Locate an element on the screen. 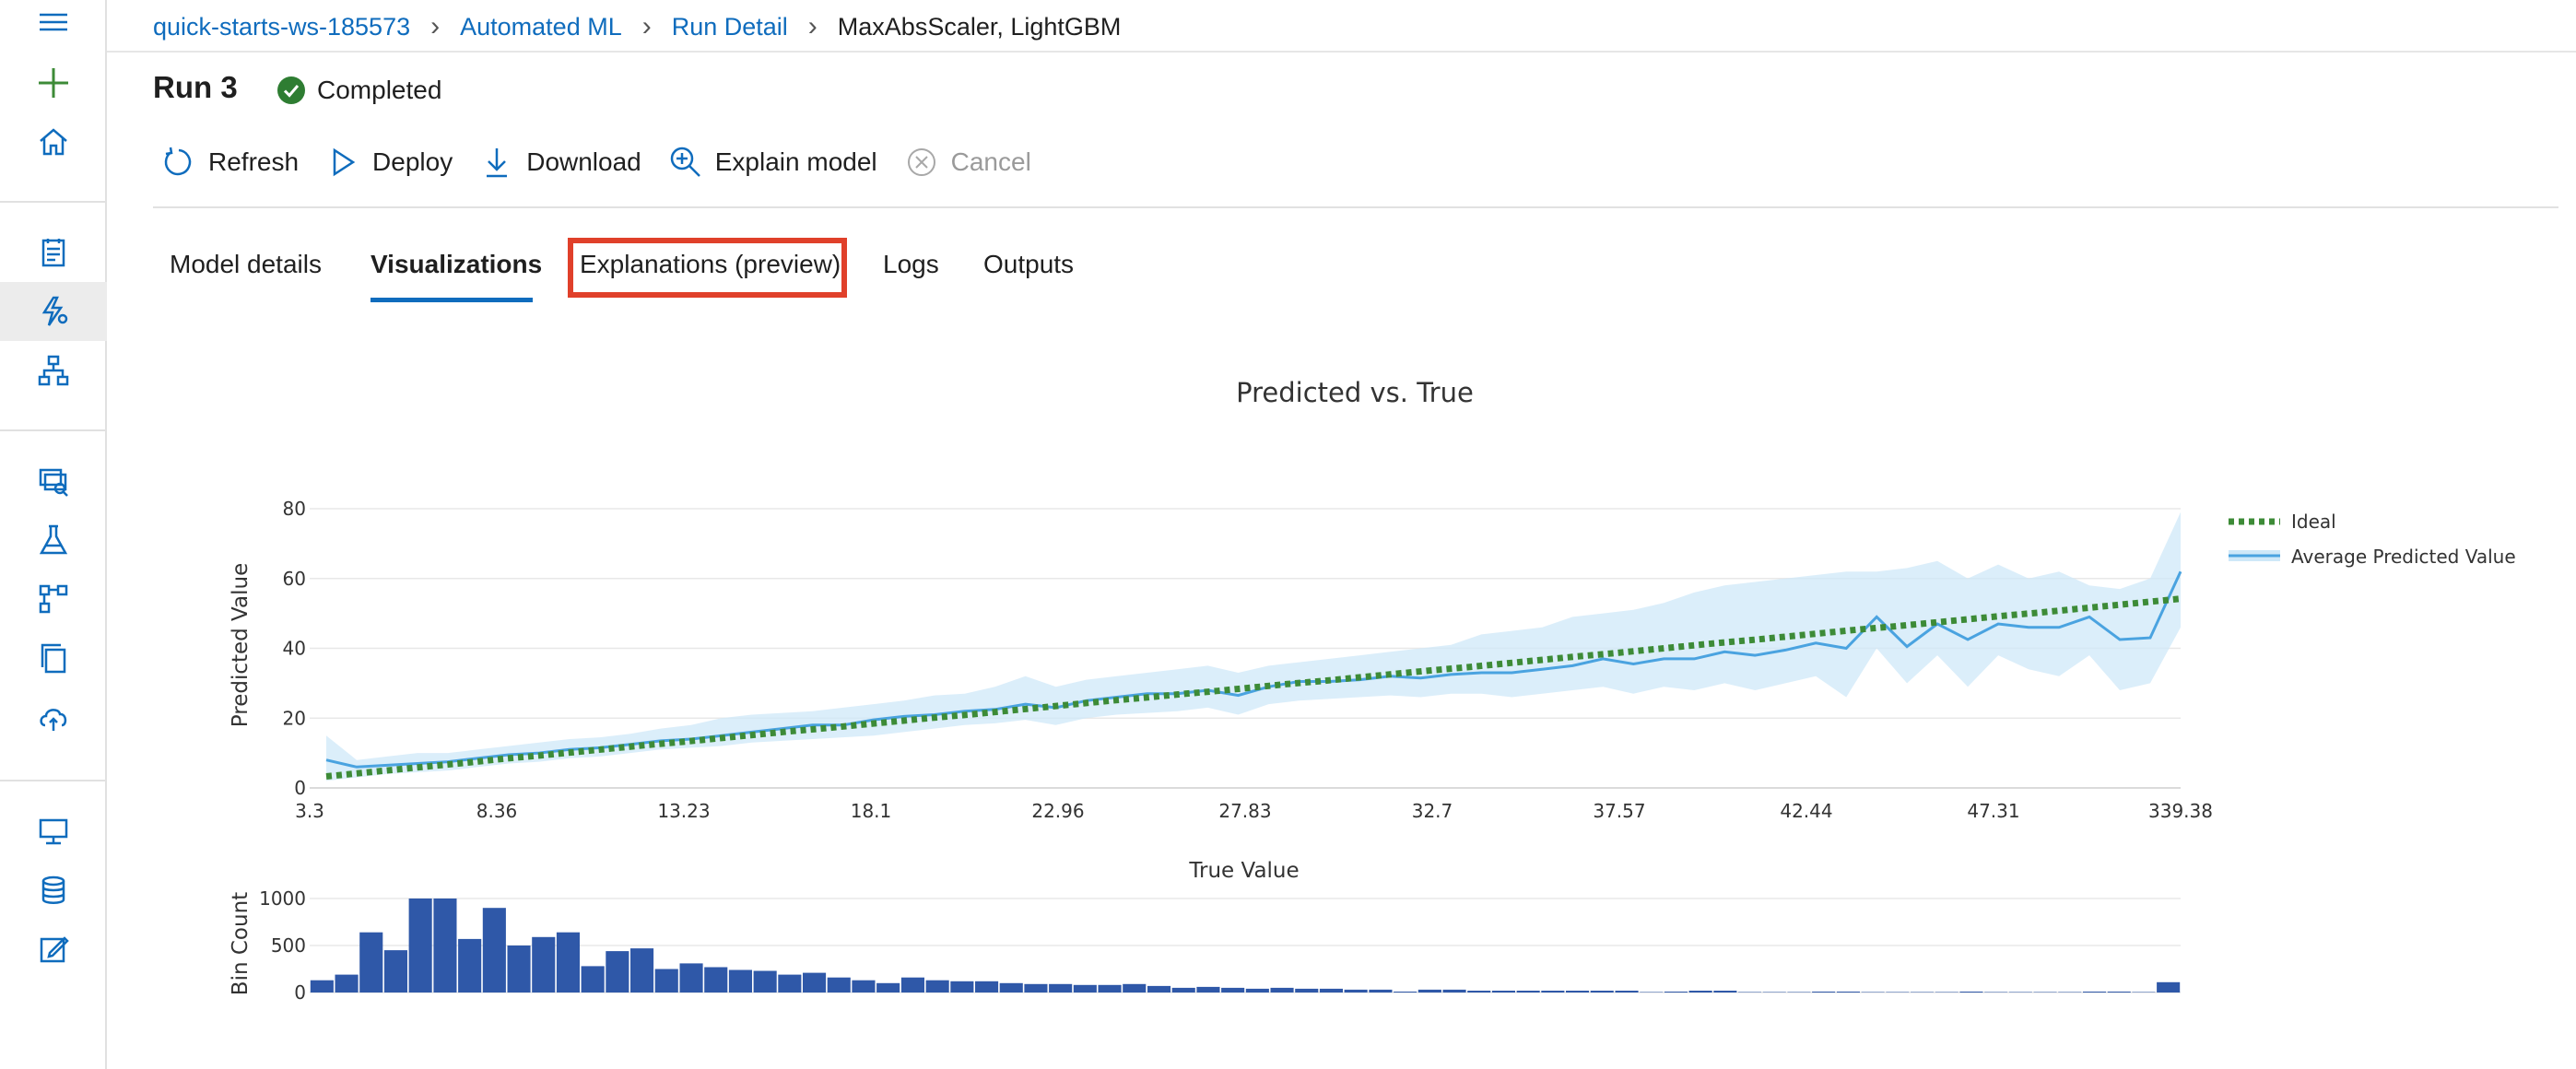 This screenshot has height=1069, width=2576. highlight-annotation-box is located at coordinates (708, 268).